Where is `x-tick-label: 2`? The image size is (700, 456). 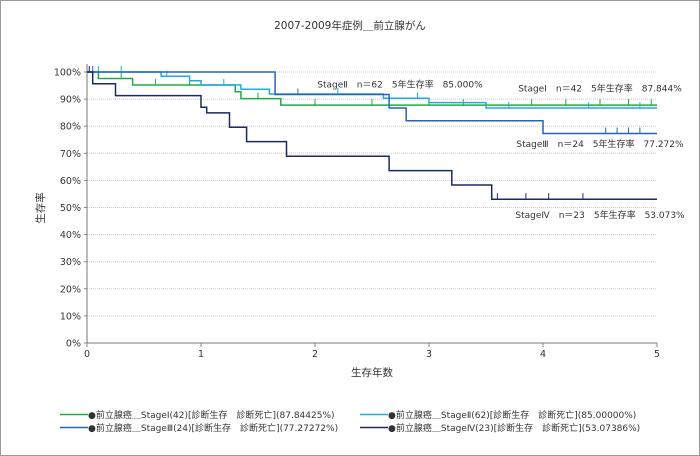
x-tick-label: 2 is located at coordinates (315, 354).